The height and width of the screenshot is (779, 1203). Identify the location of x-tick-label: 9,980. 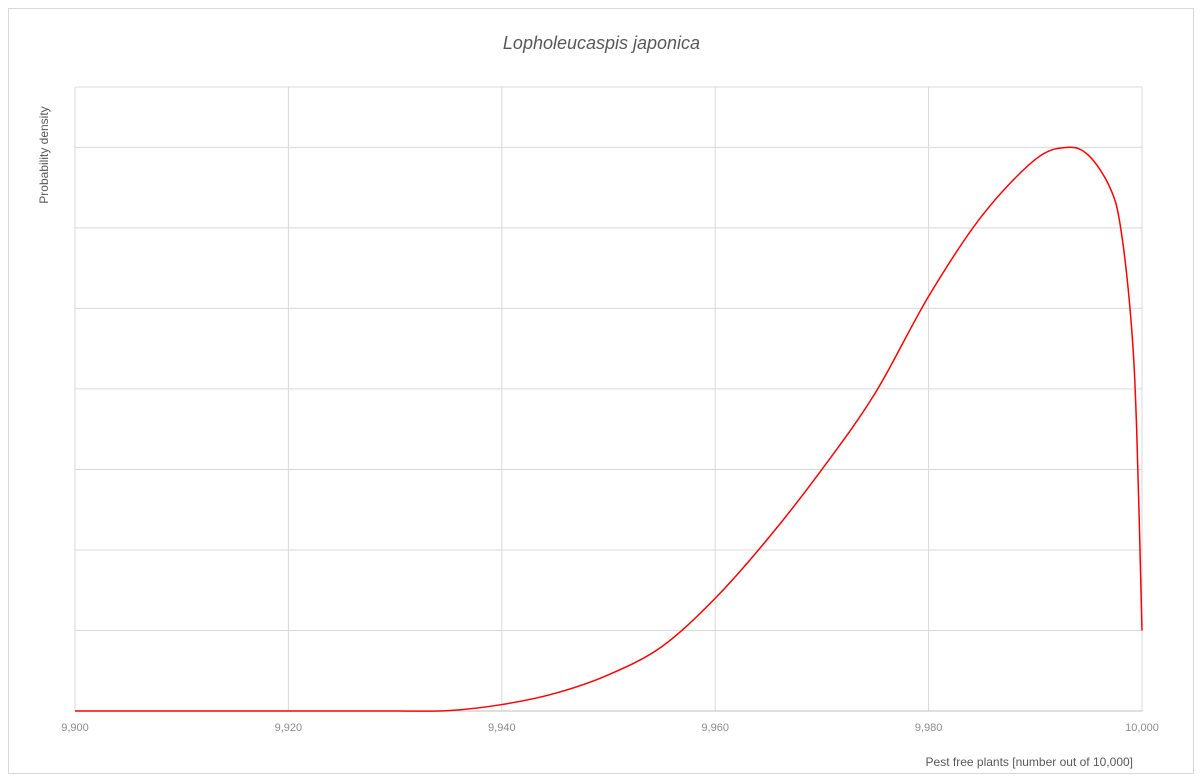
(929, 728).